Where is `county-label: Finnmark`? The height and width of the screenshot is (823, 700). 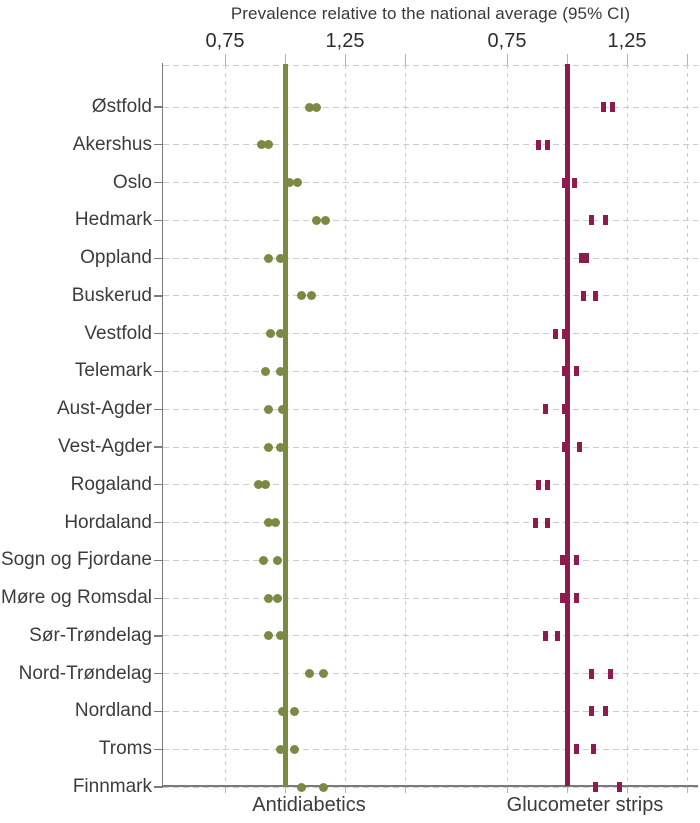 county-label: Finnmark is located at coordinates (112, 787).